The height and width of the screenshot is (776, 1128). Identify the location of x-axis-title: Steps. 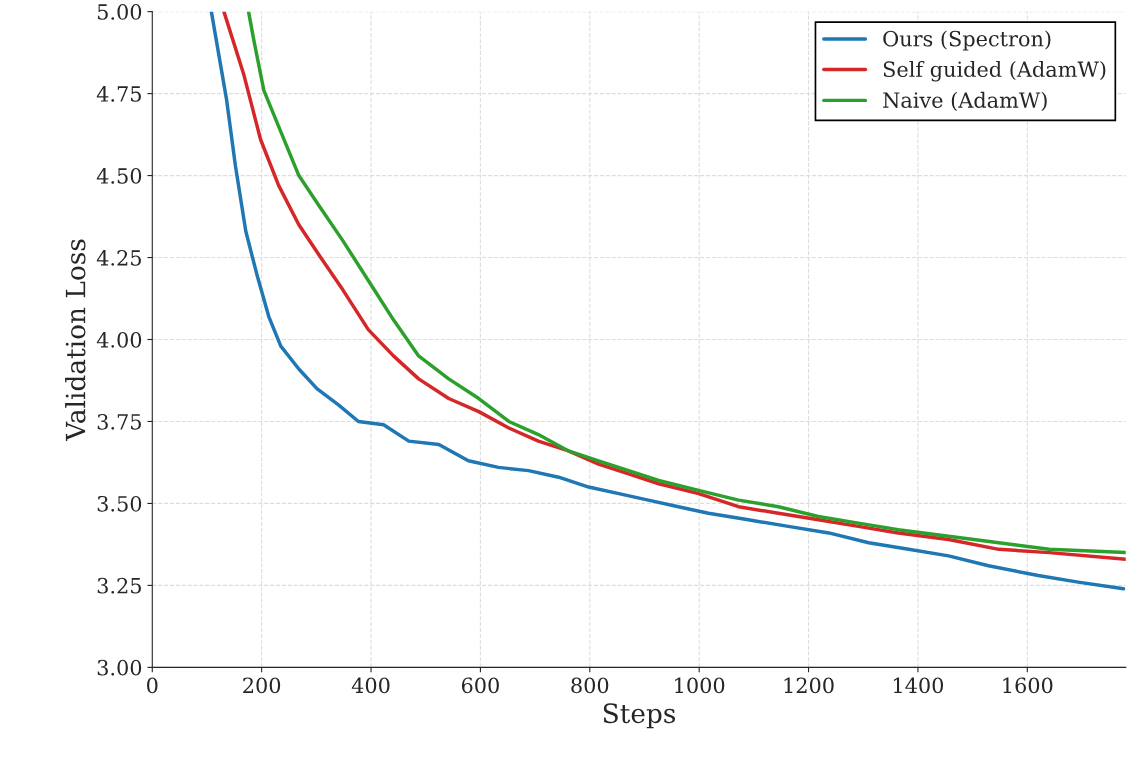
(639, 716).